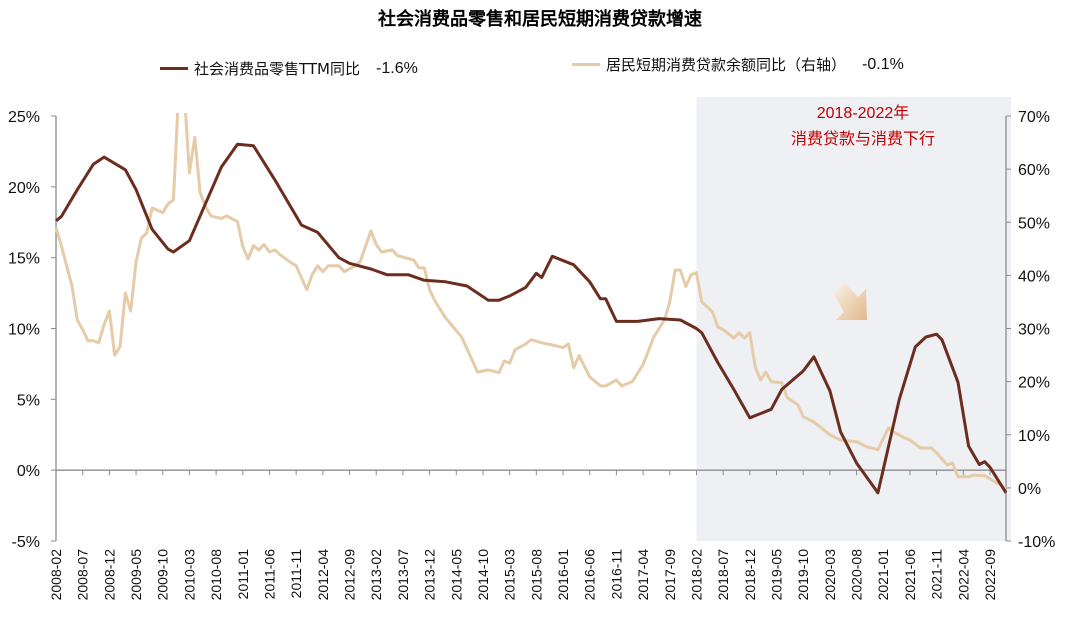 This screenshot has height=637, width=1080. I want to click on x-axis-tick-label: 2018-02, so click(696, 575).